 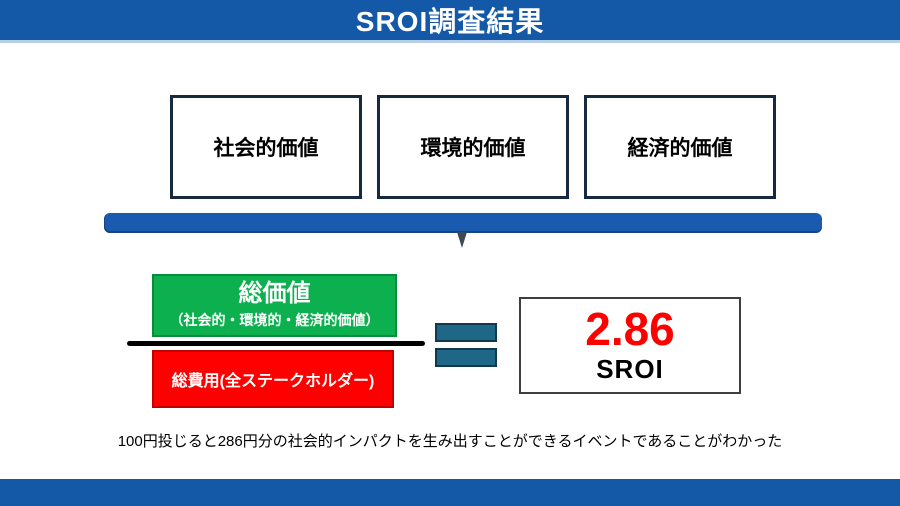 What do you see at coordinates (466, 332) in the screenshot?
I see `equals-sign-top-bar` at bounding box center [466, 332].